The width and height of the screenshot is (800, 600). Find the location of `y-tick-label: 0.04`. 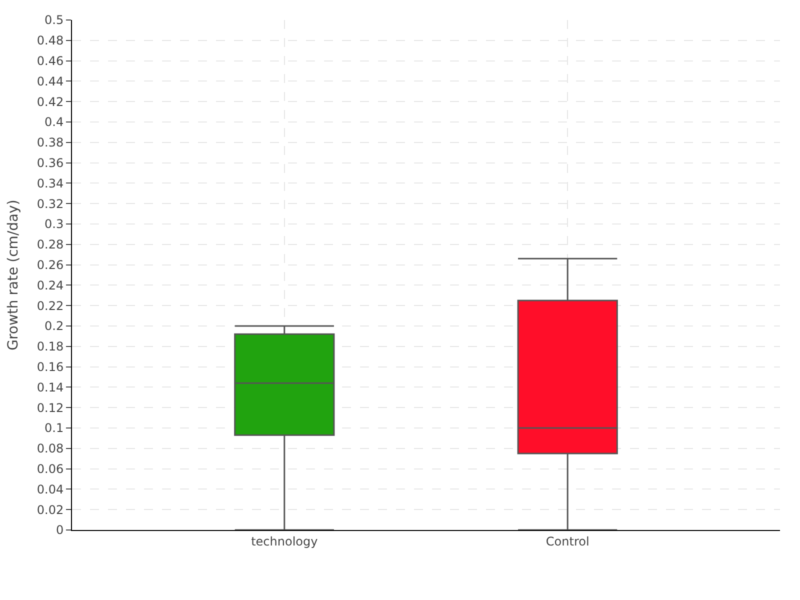

y-tick-label: 0.04 is located at coordinates (50, 489).